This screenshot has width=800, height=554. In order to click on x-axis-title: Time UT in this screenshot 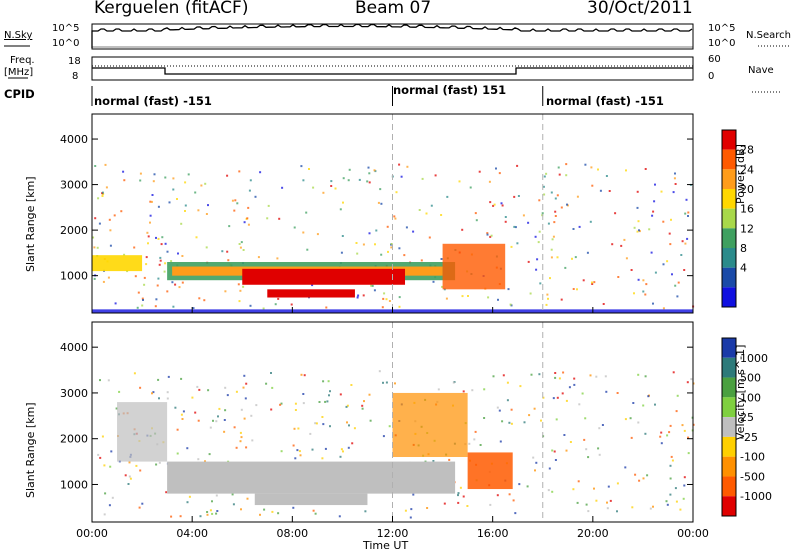, I will do `click(386, 545)`.